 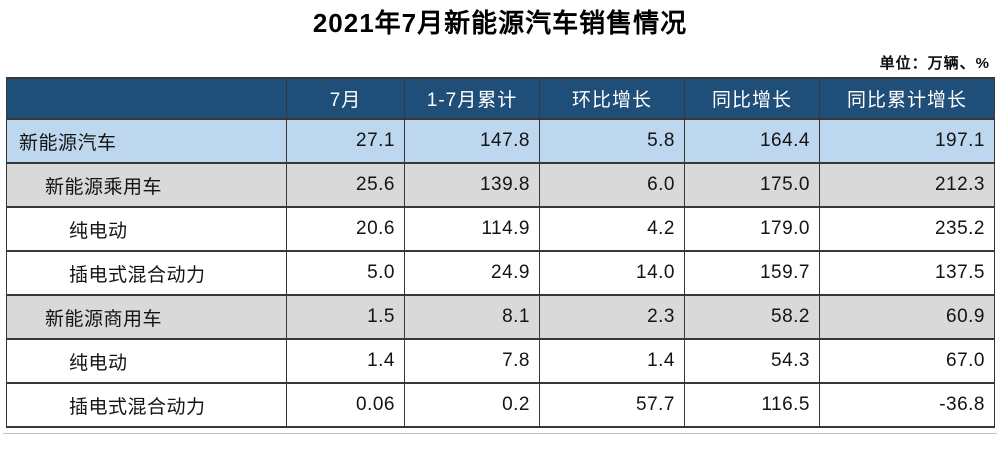 What do you see at coordinates (472, 361) in the screenshot?
I see `value-cell: 7.8` at bounding box center [472, 361].